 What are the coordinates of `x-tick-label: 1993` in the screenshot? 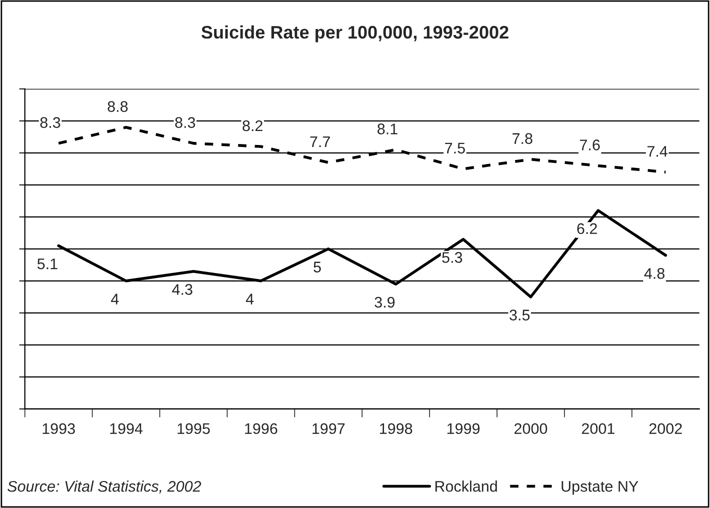 It's located at (58, 428).